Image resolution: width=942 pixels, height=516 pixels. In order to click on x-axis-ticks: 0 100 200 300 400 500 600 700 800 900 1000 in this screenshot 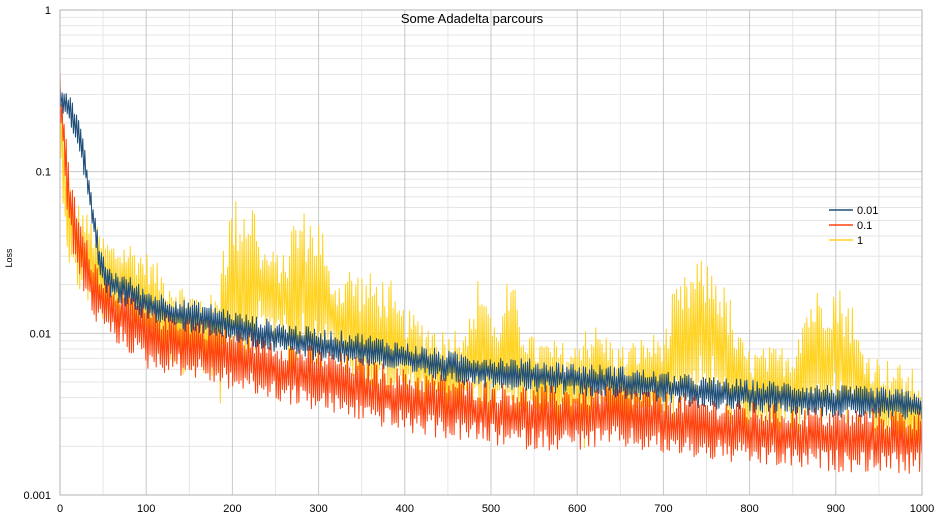, I will do `click(495, 509)`.